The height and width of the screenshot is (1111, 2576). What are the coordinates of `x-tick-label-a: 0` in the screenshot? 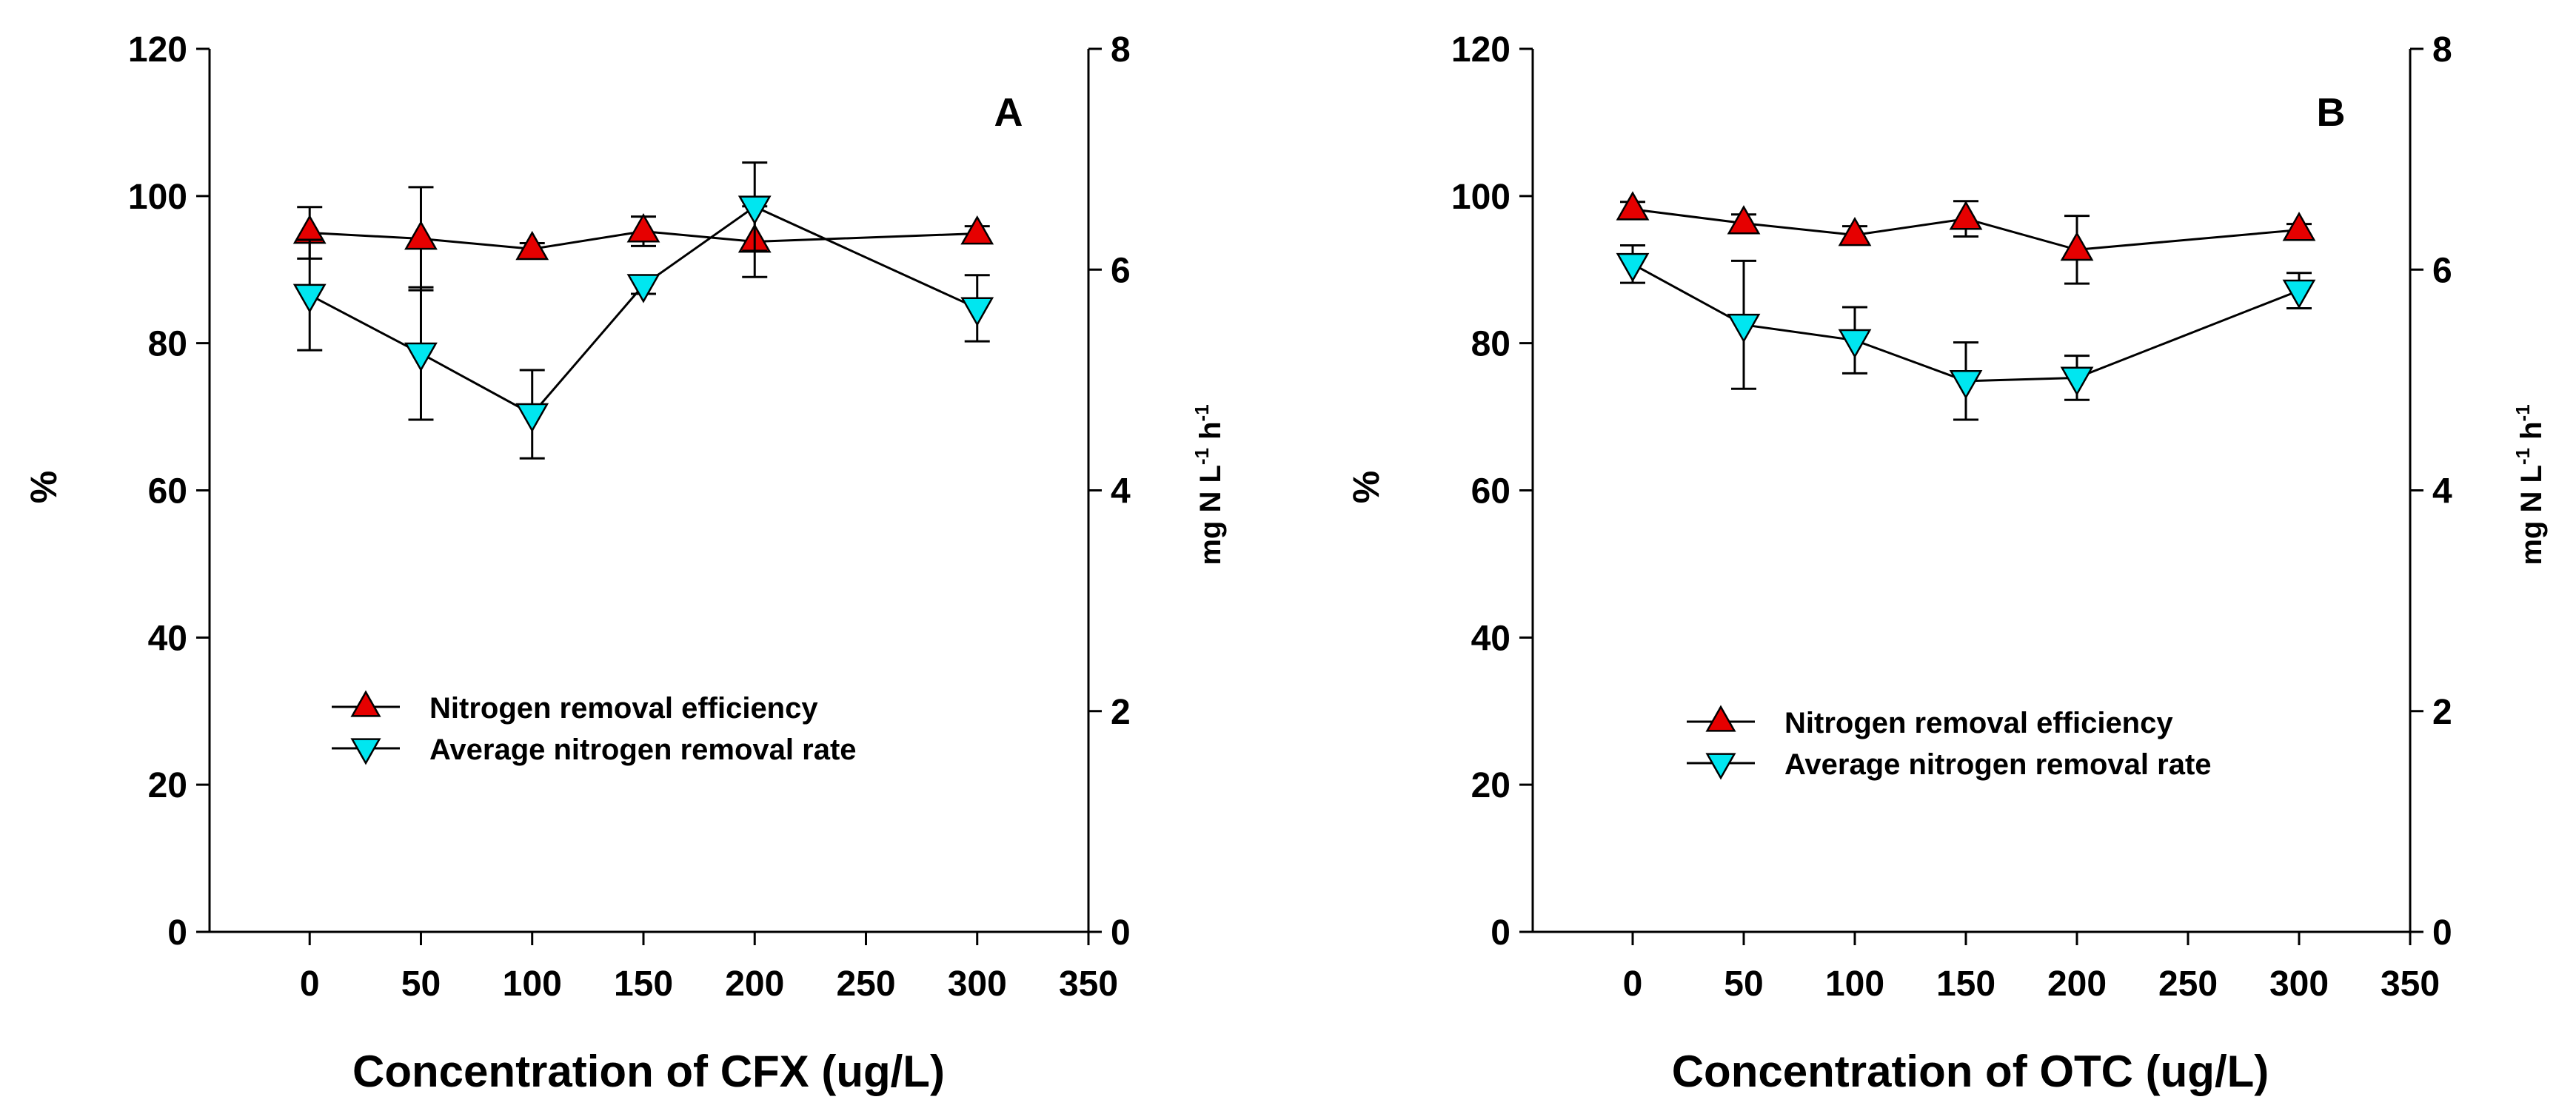 It's located at (310, 984).